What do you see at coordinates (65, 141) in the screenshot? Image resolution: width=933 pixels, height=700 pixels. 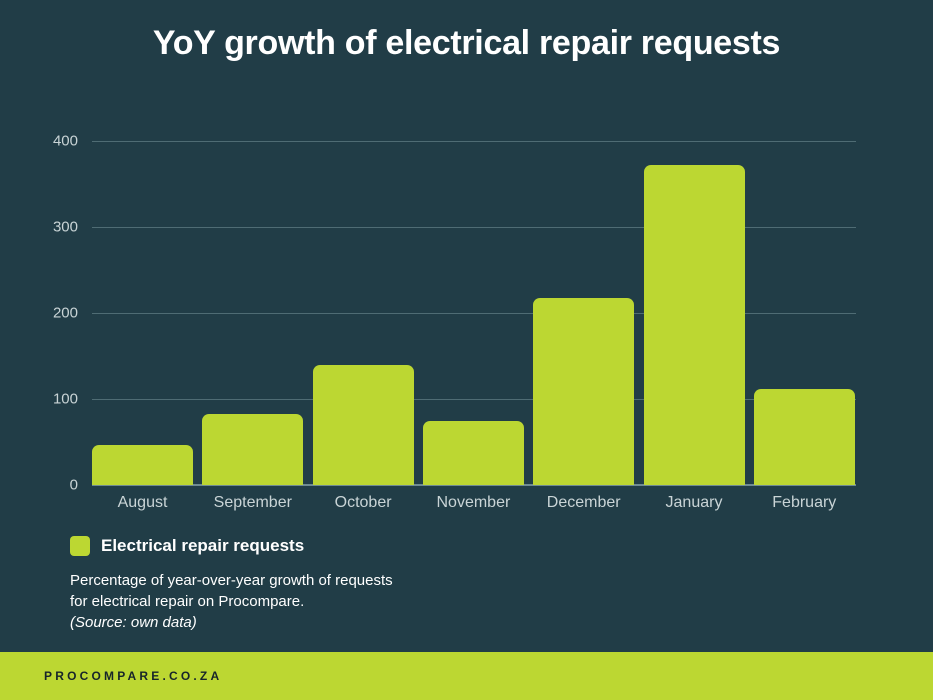 I see `y-tick-label: 400` at bounding box center [65, 141].